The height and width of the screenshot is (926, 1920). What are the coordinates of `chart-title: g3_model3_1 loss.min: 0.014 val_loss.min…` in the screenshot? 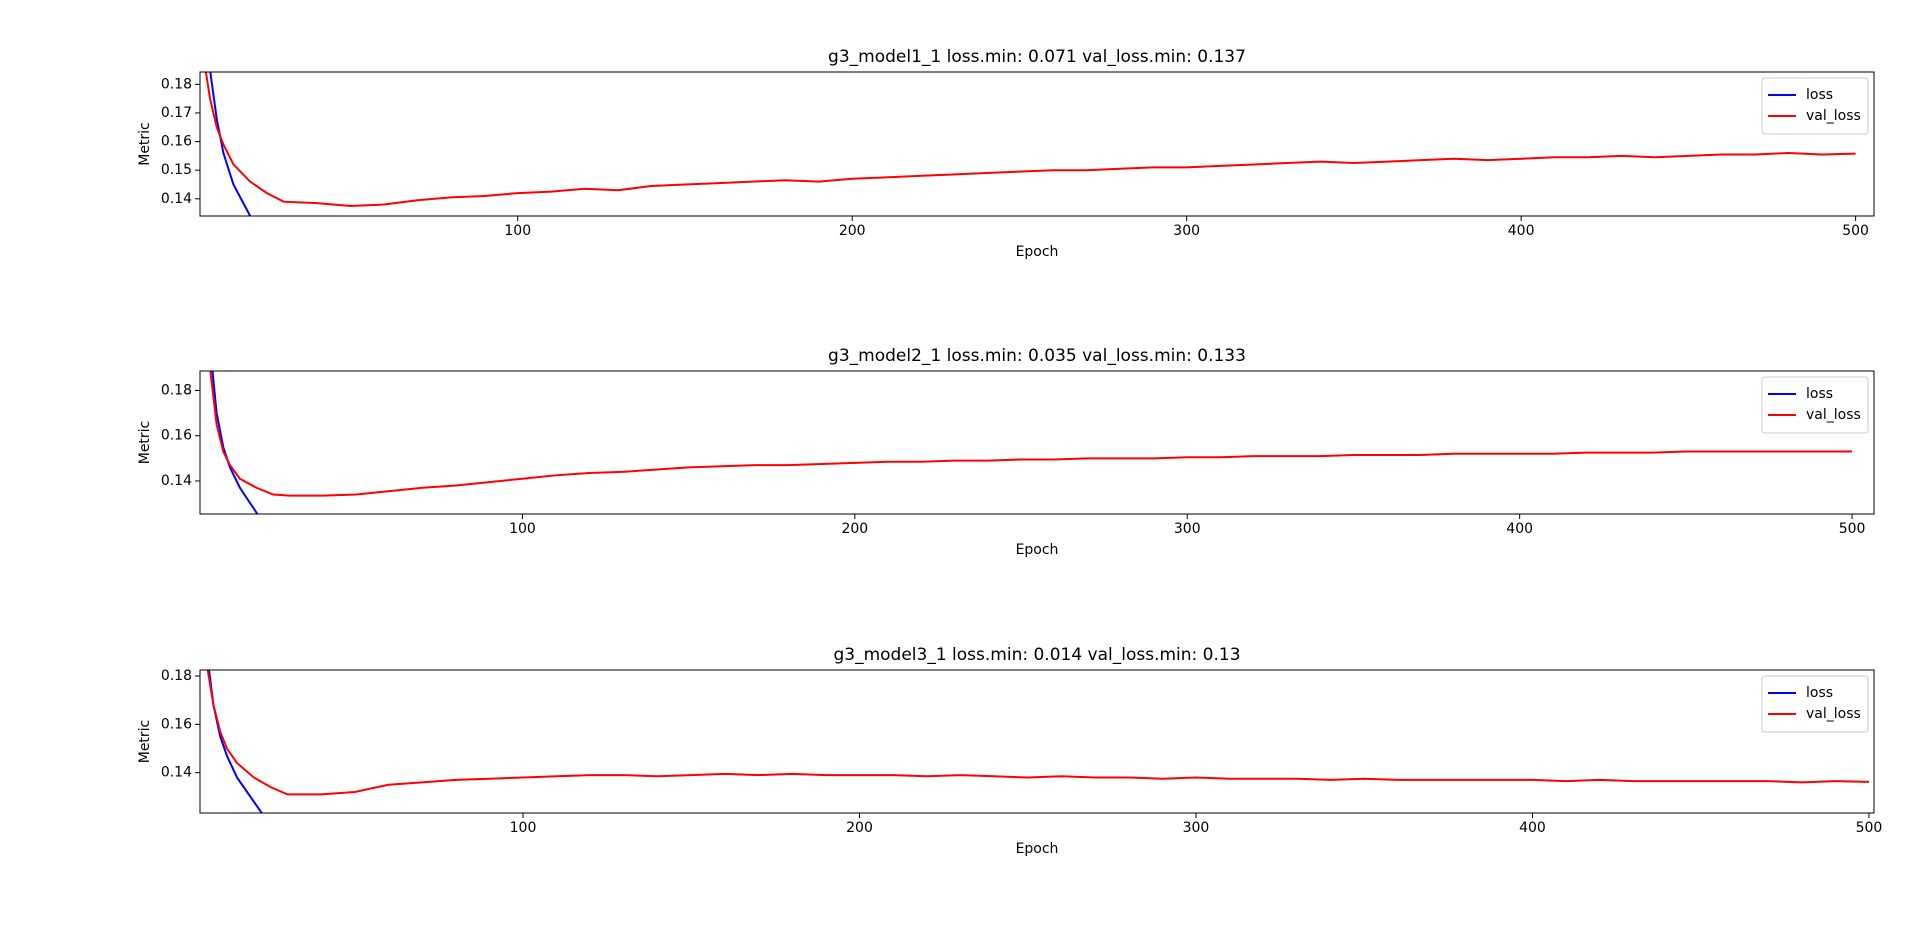 It's located at (1036, 655).